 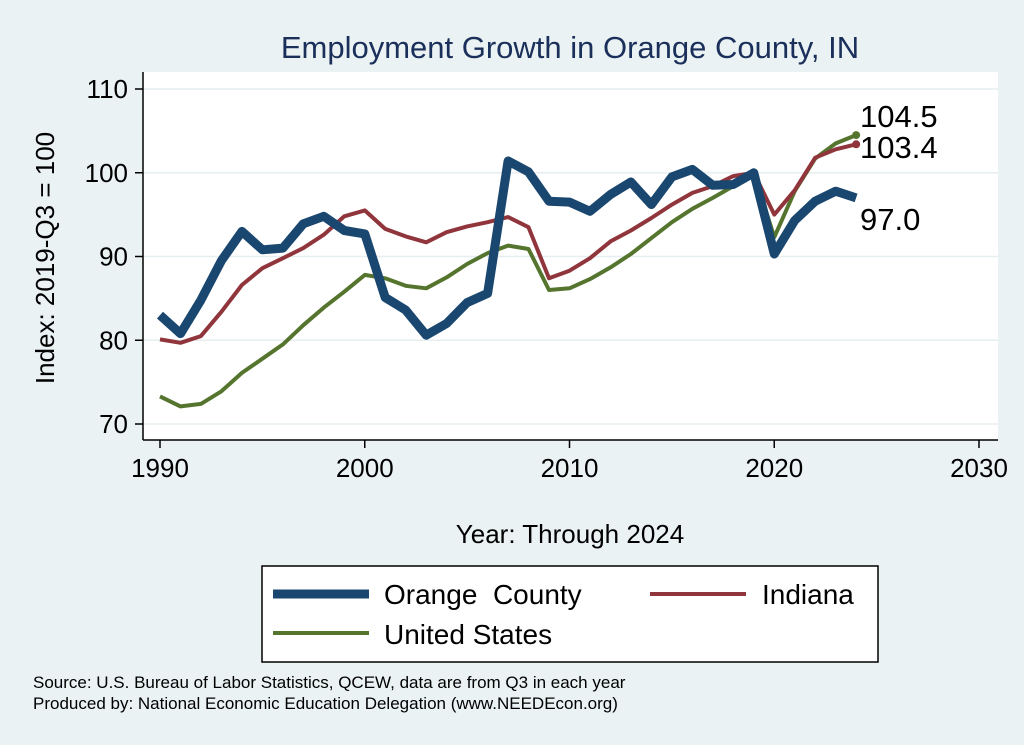 I want to click on x-axis-ticks: 1990 2000 2010 2020 2030, so click(x=569, y=461).